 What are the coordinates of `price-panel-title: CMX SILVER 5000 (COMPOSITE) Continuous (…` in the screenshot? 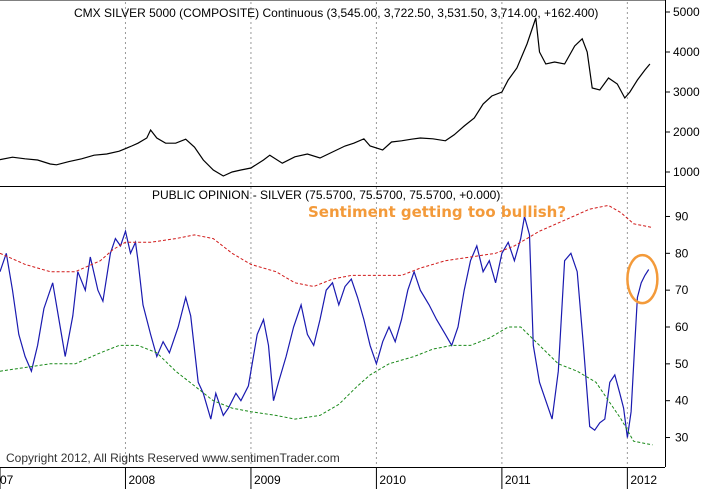 It's located at (336, 13).